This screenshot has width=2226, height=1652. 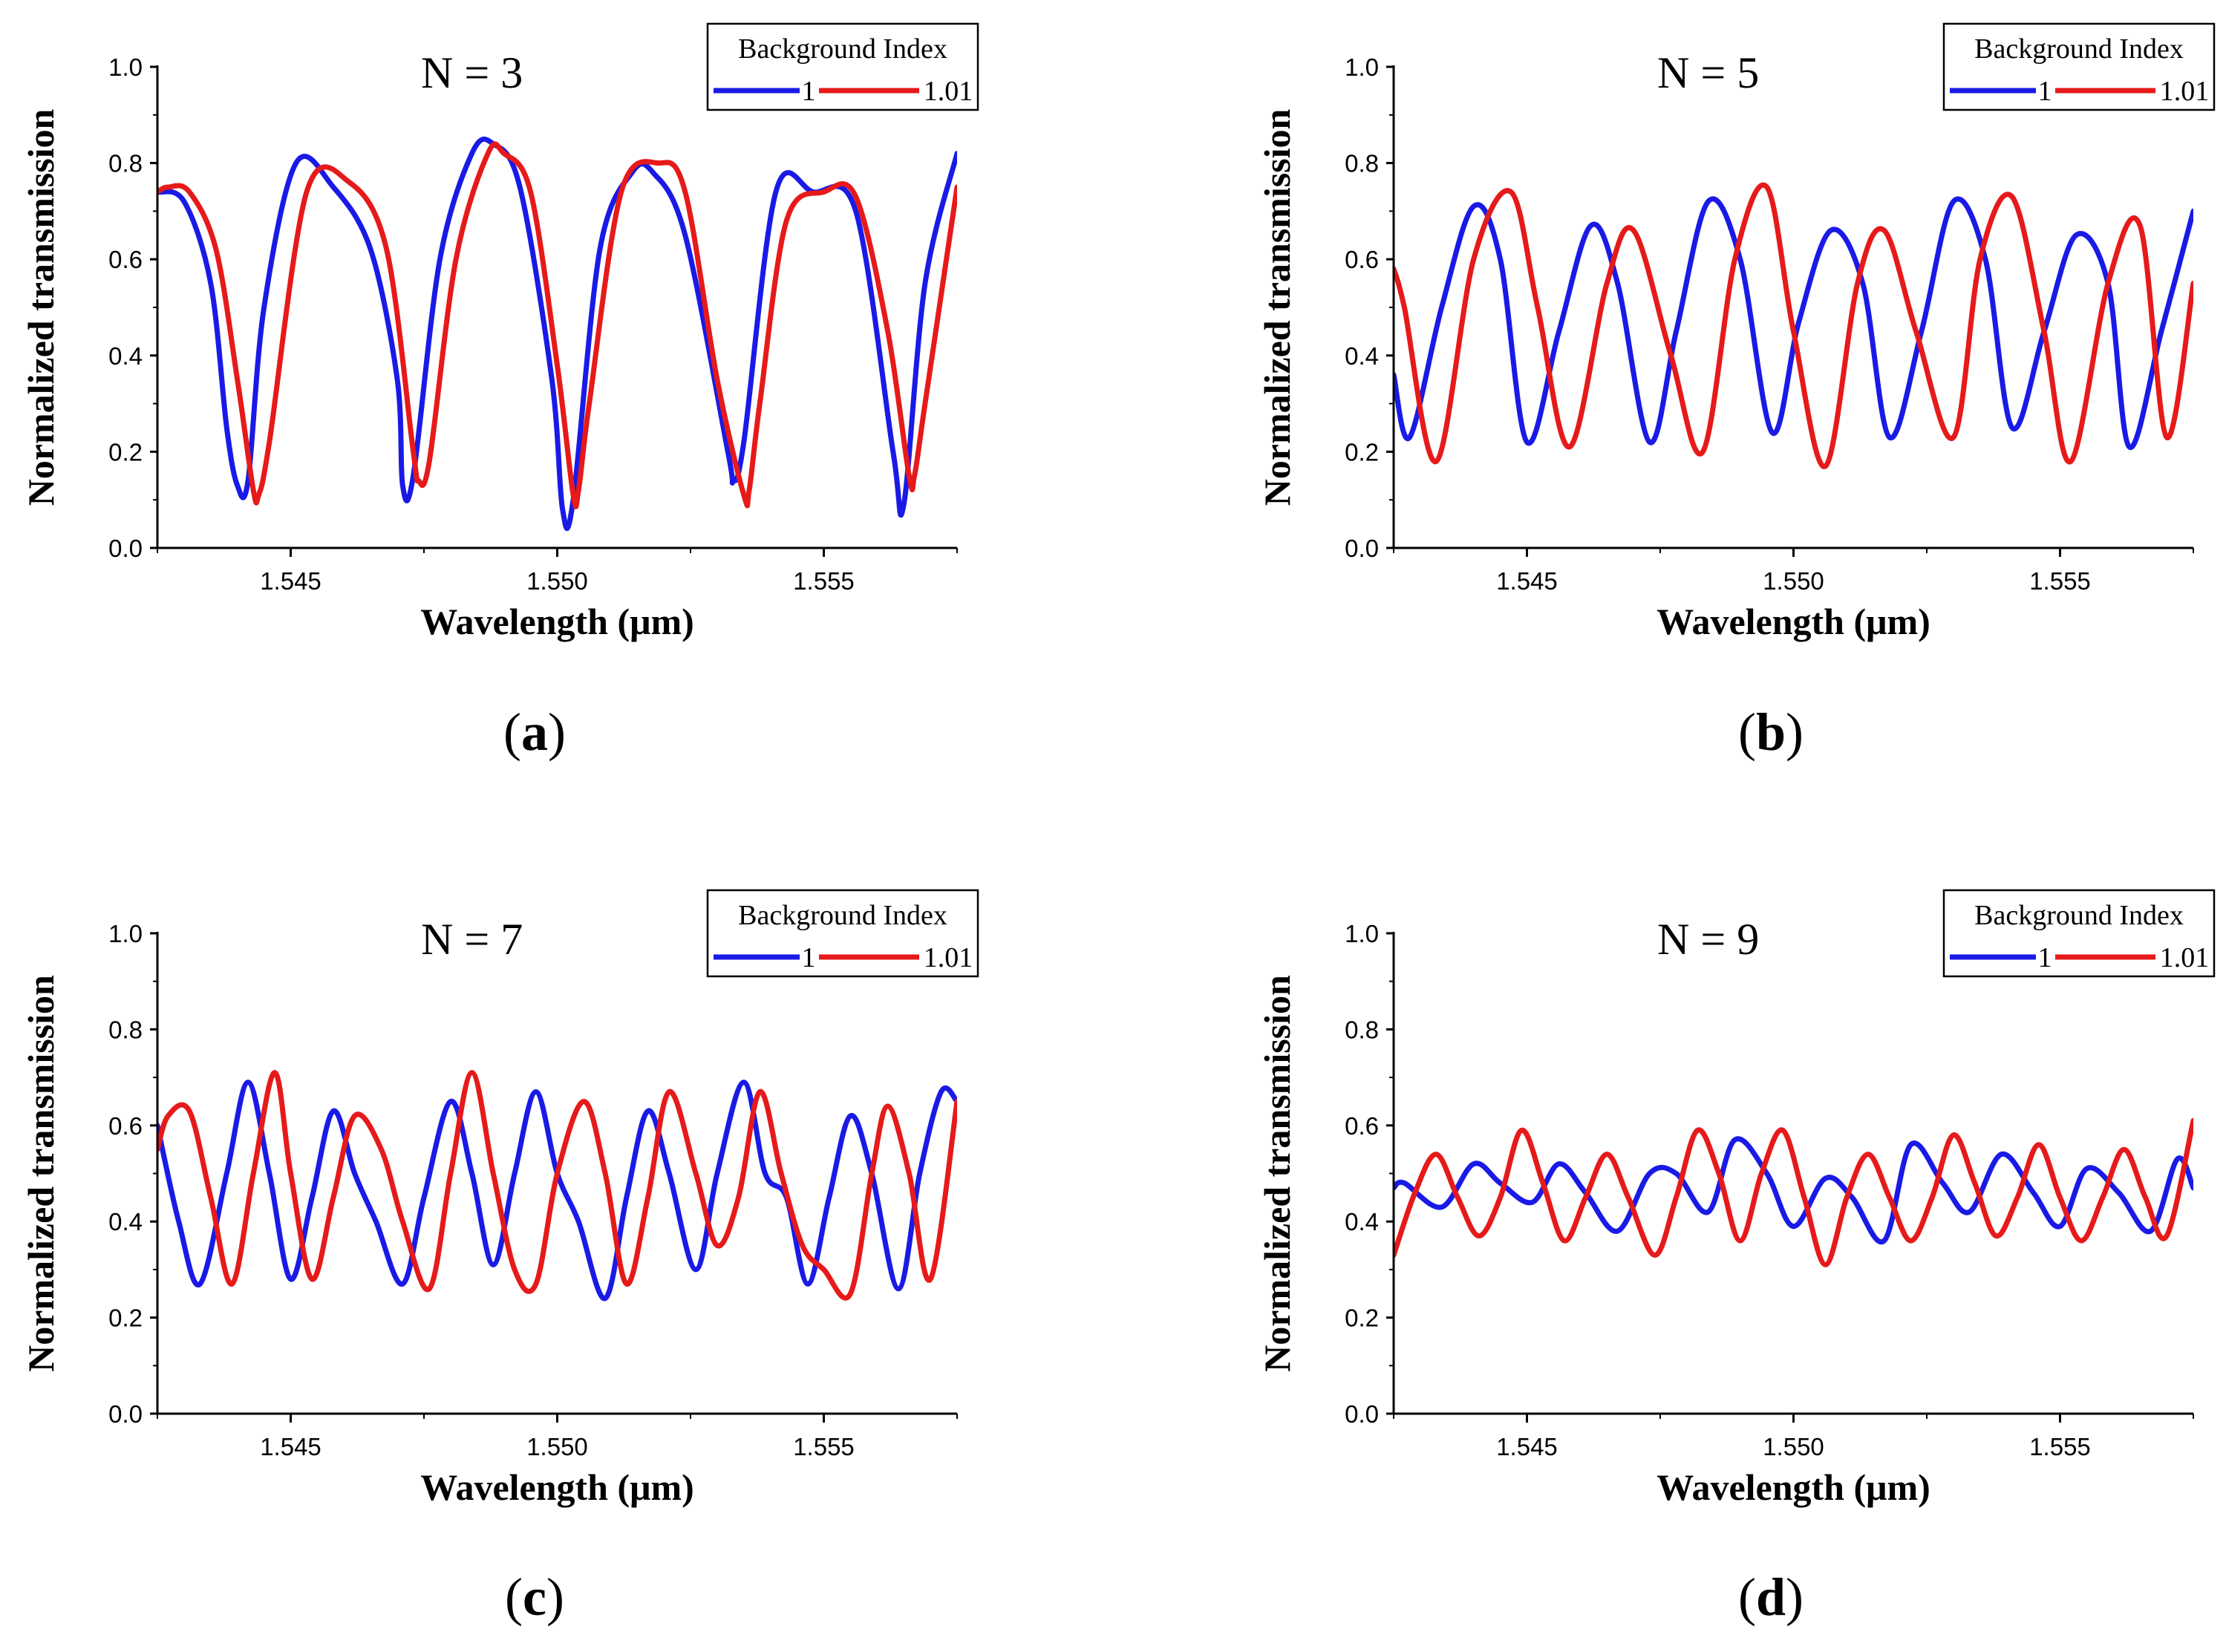 What do you see at coordinates (1771, 1597) in the screenshot?
I see `panel-caption: (d)` at bounding box center [1771, 1597].